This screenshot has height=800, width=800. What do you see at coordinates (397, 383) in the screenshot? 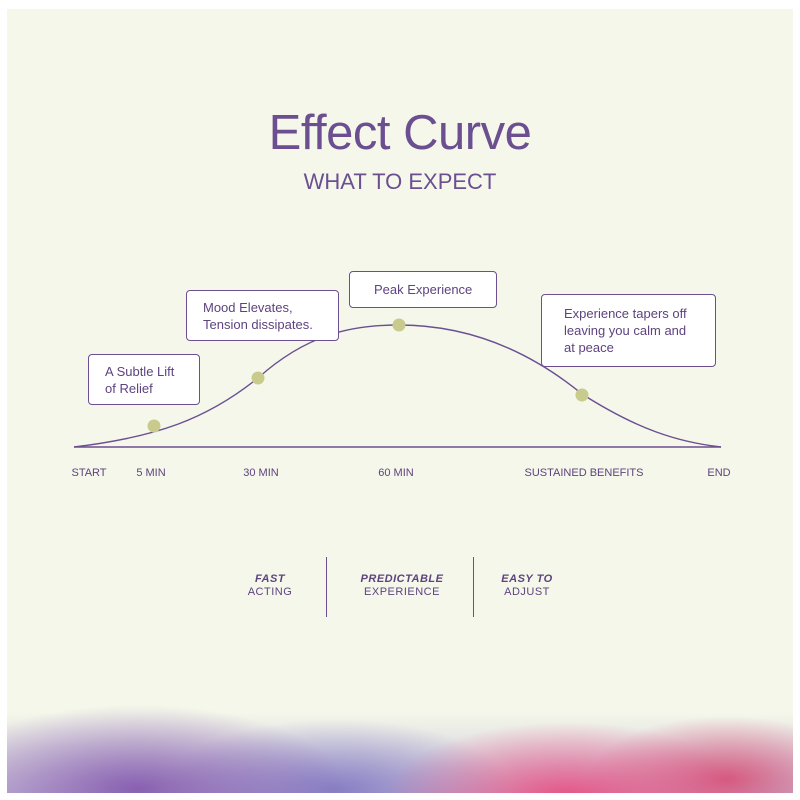
I see `effect-curve-chart` at bounding box center [397, 383].